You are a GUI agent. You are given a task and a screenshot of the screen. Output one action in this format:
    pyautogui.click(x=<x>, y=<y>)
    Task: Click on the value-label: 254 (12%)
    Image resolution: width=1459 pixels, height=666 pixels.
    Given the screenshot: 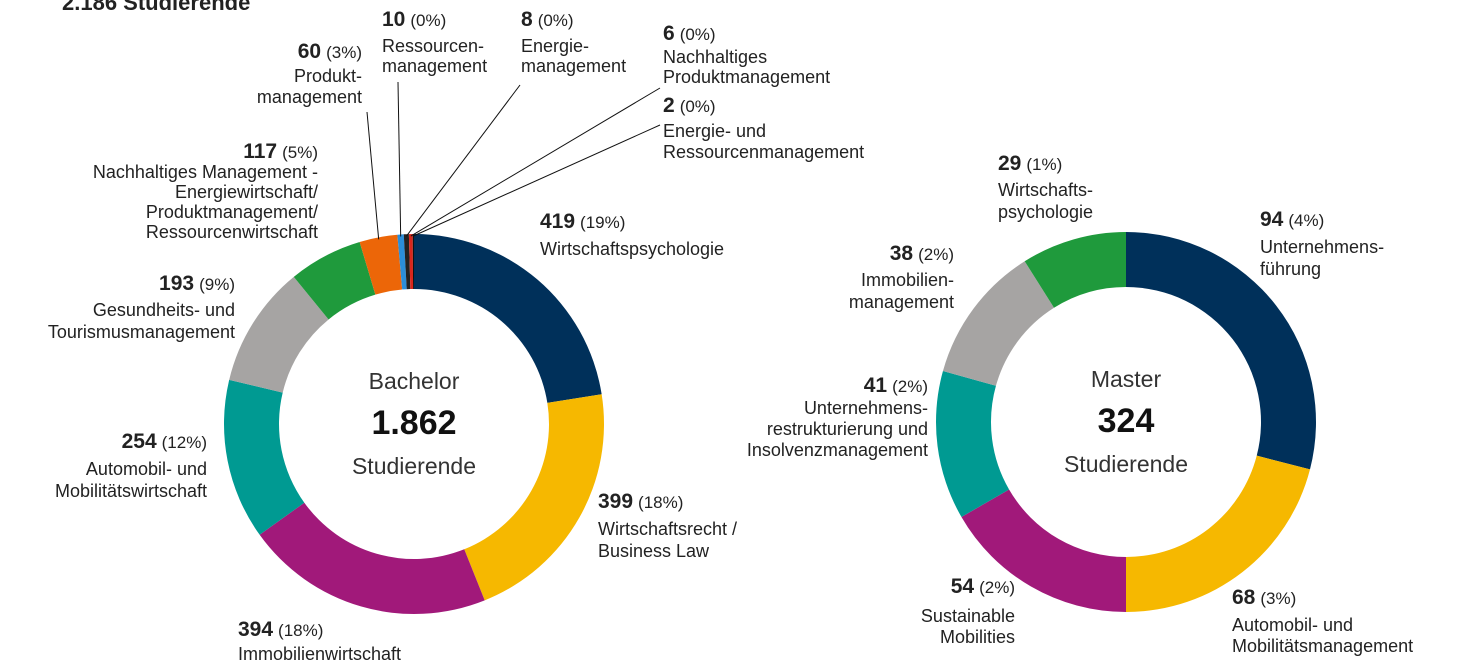 What is the action you would take?
    pyautogui.click(x=164, y=441)
    